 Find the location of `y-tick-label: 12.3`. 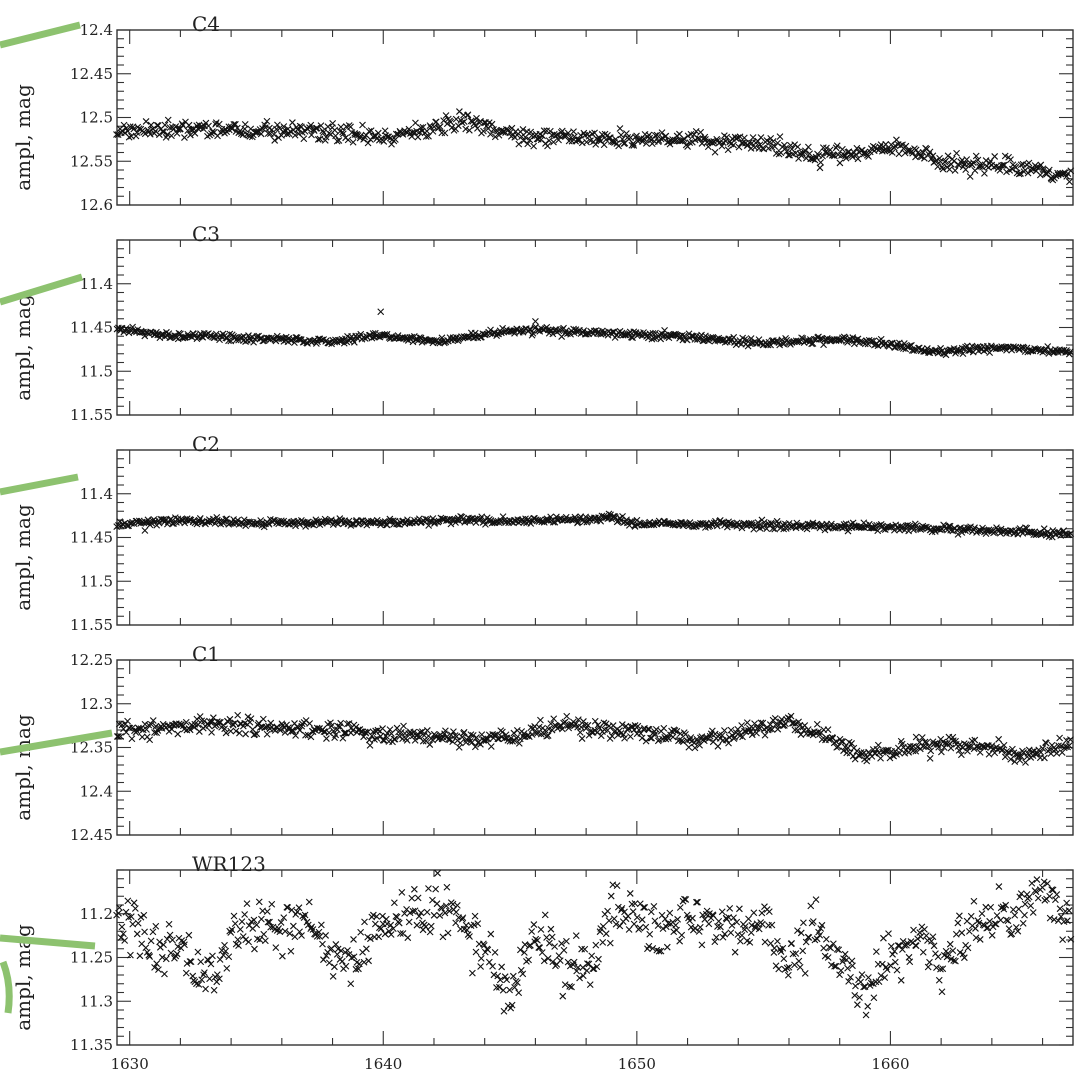

y-tick-label: 12.3 is located at coordinates (96, 704).